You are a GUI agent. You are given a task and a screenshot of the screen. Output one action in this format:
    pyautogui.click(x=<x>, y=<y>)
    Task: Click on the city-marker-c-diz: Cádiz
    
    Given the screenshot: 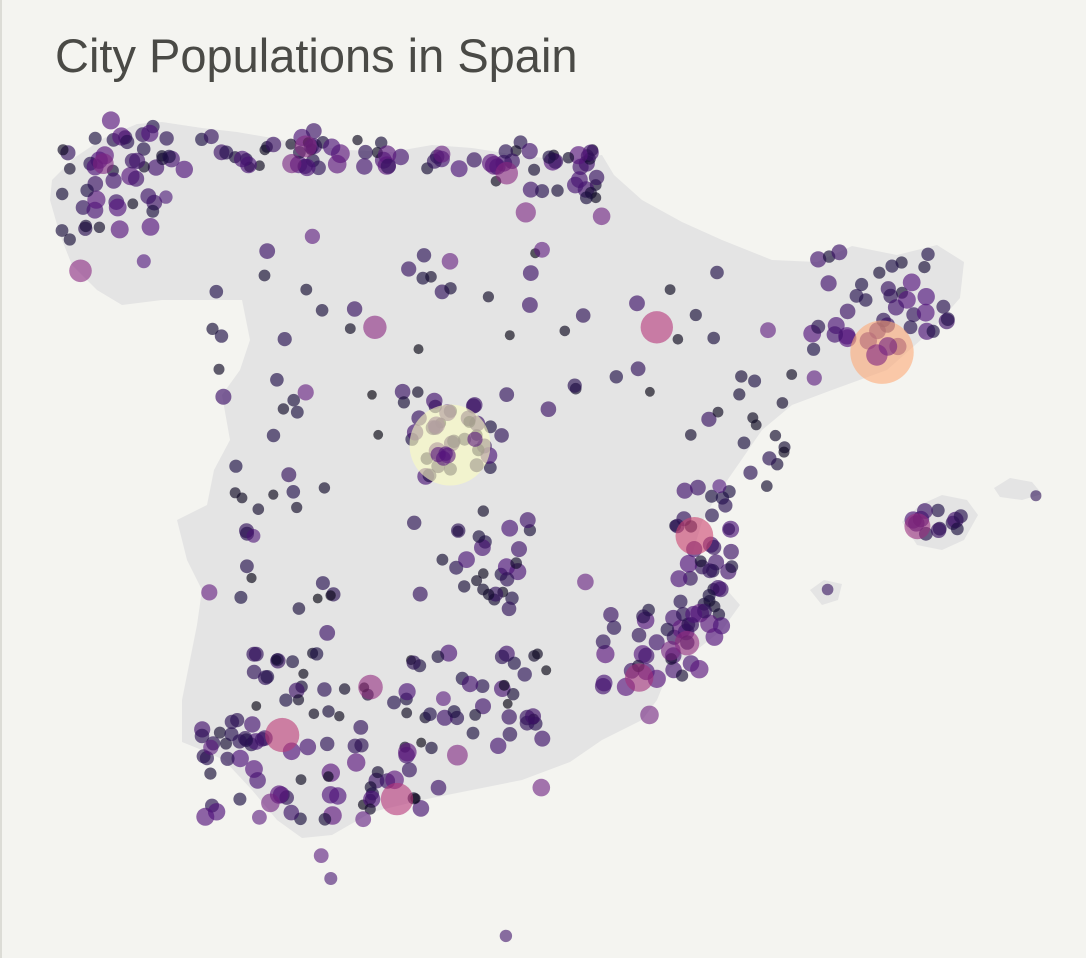 What is the action you would take?
    pyautogui.click(x=259, y=817)
    